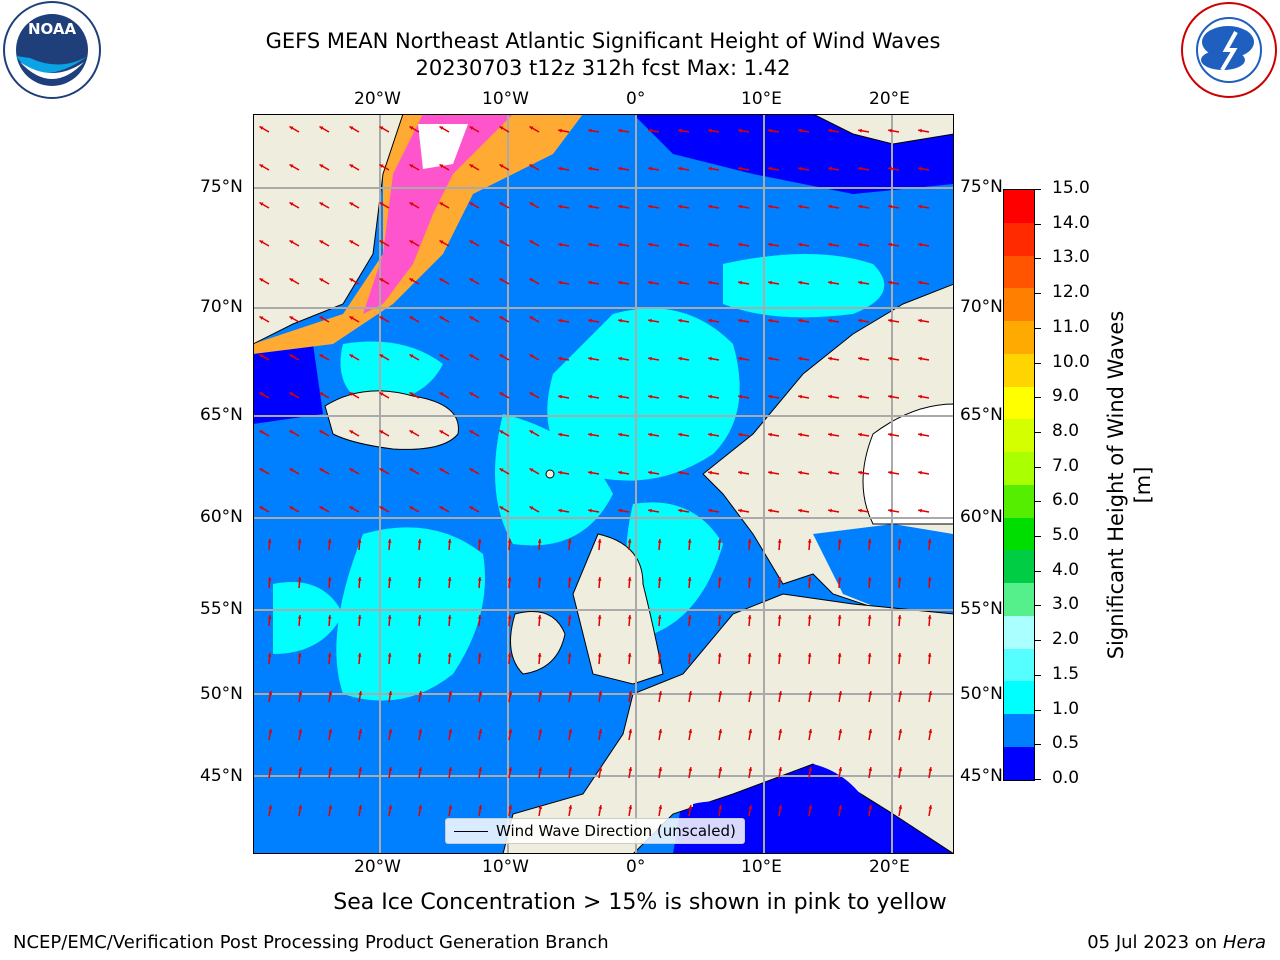 This screenshot has width=1280, height=960. What do you see at coordinates (1066, 708) in the screenshot?
I see `colorbar-tick-label: 1.0` at bounding box center [1066, 708].